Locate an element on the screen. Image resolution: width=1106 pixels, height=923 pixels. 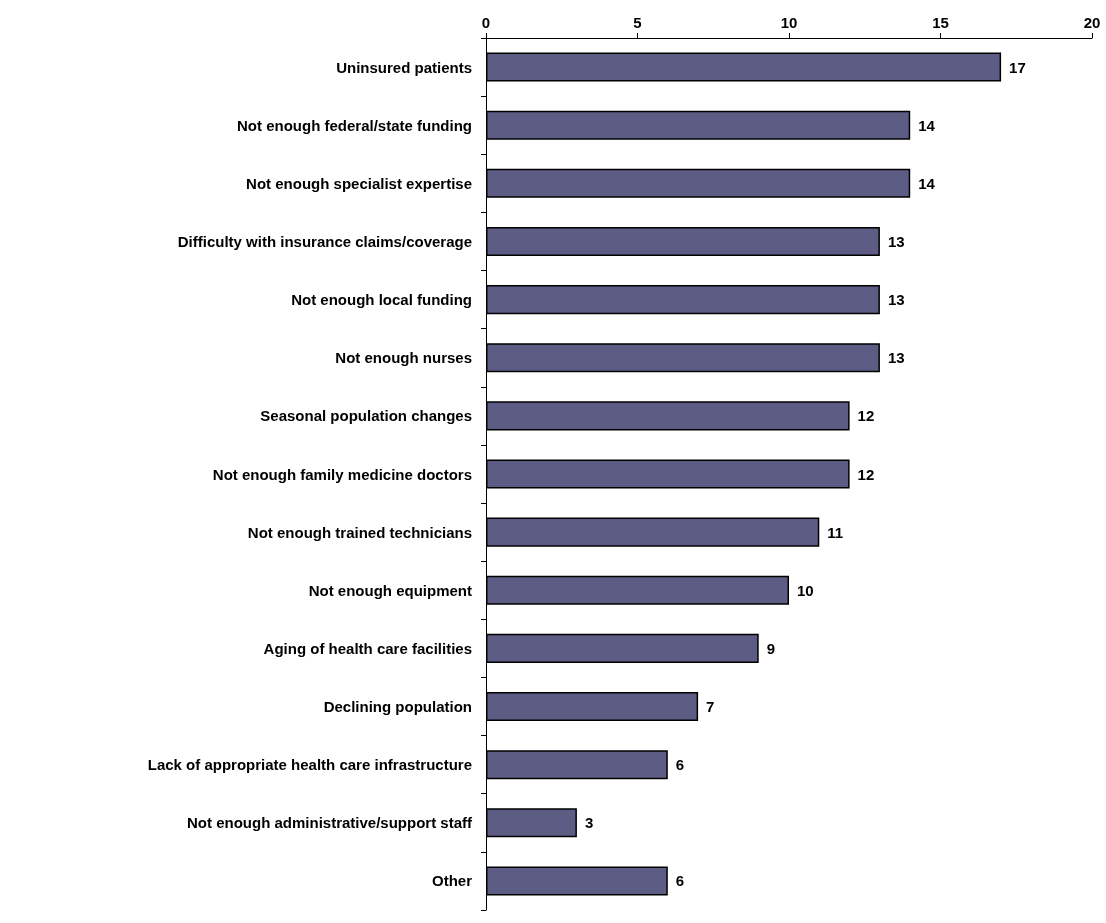
y-tick-label: Not enough administrative/support staff is located at coordinates (329, 823).